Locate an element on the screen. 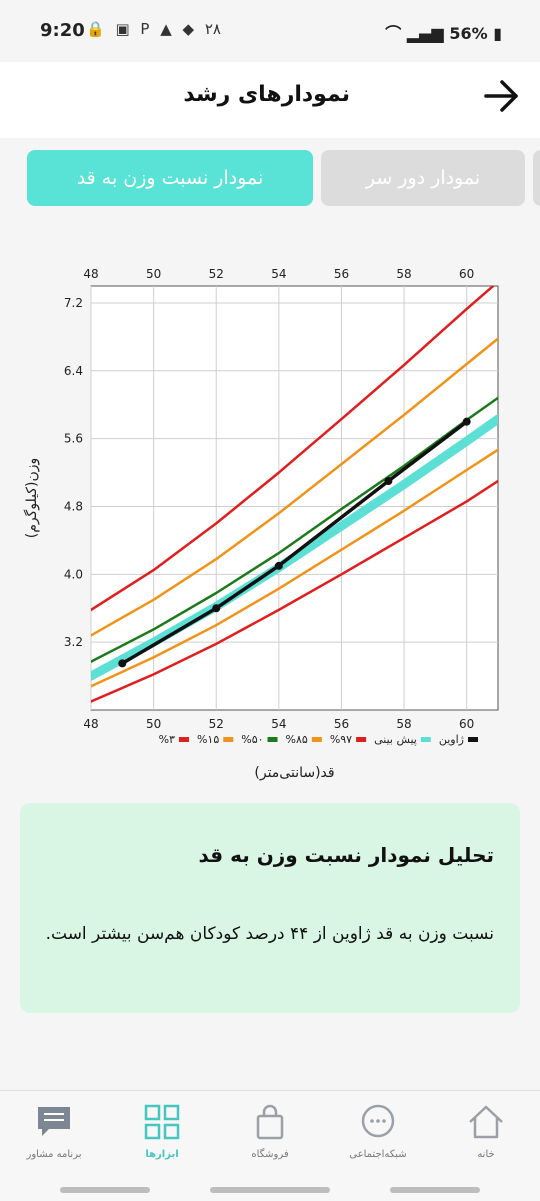 This screenshot has width=540, height=1201. notification-icons: 🔒 ▣ P ▲ ◆ ۲۸ is located at coordinates (153, 29).